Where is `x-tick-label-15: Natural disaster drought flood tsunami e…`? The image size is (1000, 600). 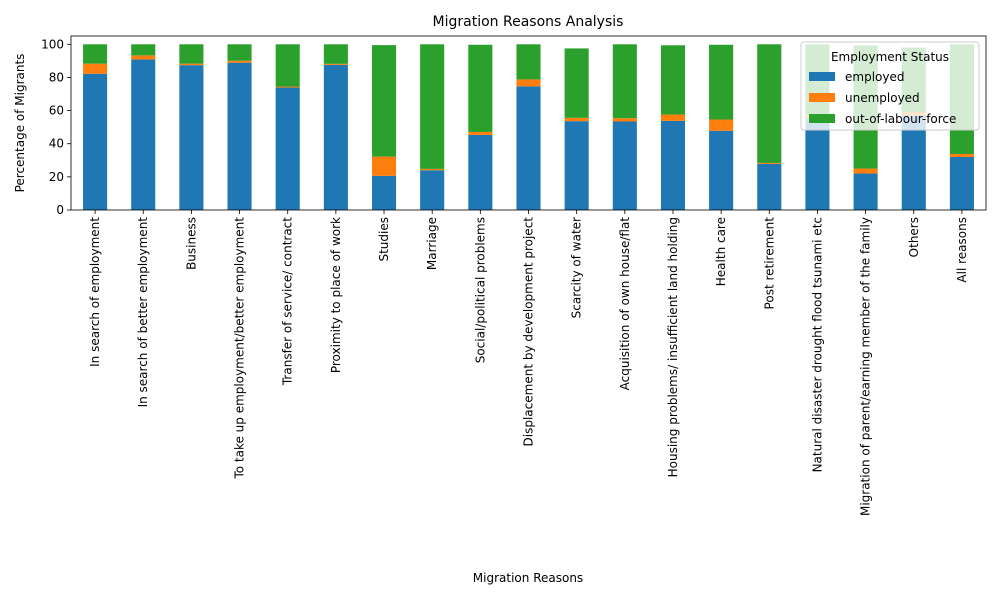
x-tick-label-15: Natural disaster drought flood tsunami e… is located at coordinates (817, 344).